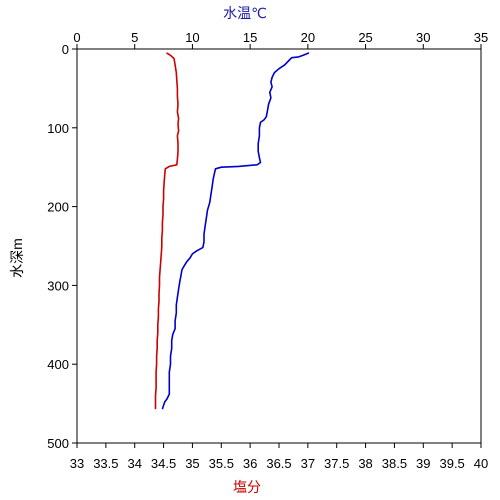 This screenshot has height=500, width=500. What do you see at coordinates (134, 463) in the screenshot?
I see `bottom-tick-label: 34` at bounding box center [134, 463].